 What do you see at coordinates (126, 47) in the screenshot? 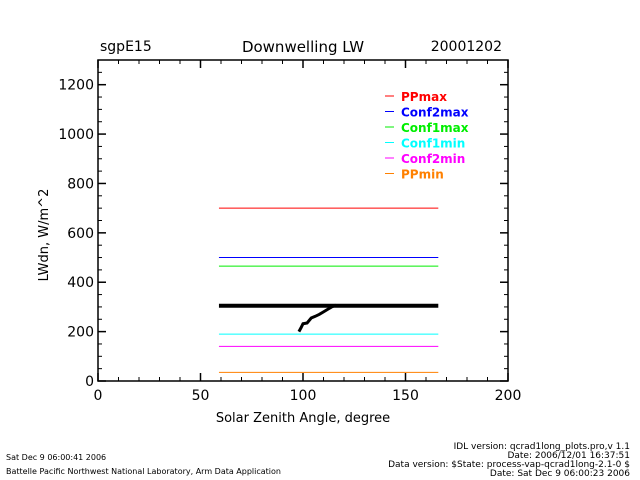
I see `site-label: sgpE15` at bounding box center [126, 47].